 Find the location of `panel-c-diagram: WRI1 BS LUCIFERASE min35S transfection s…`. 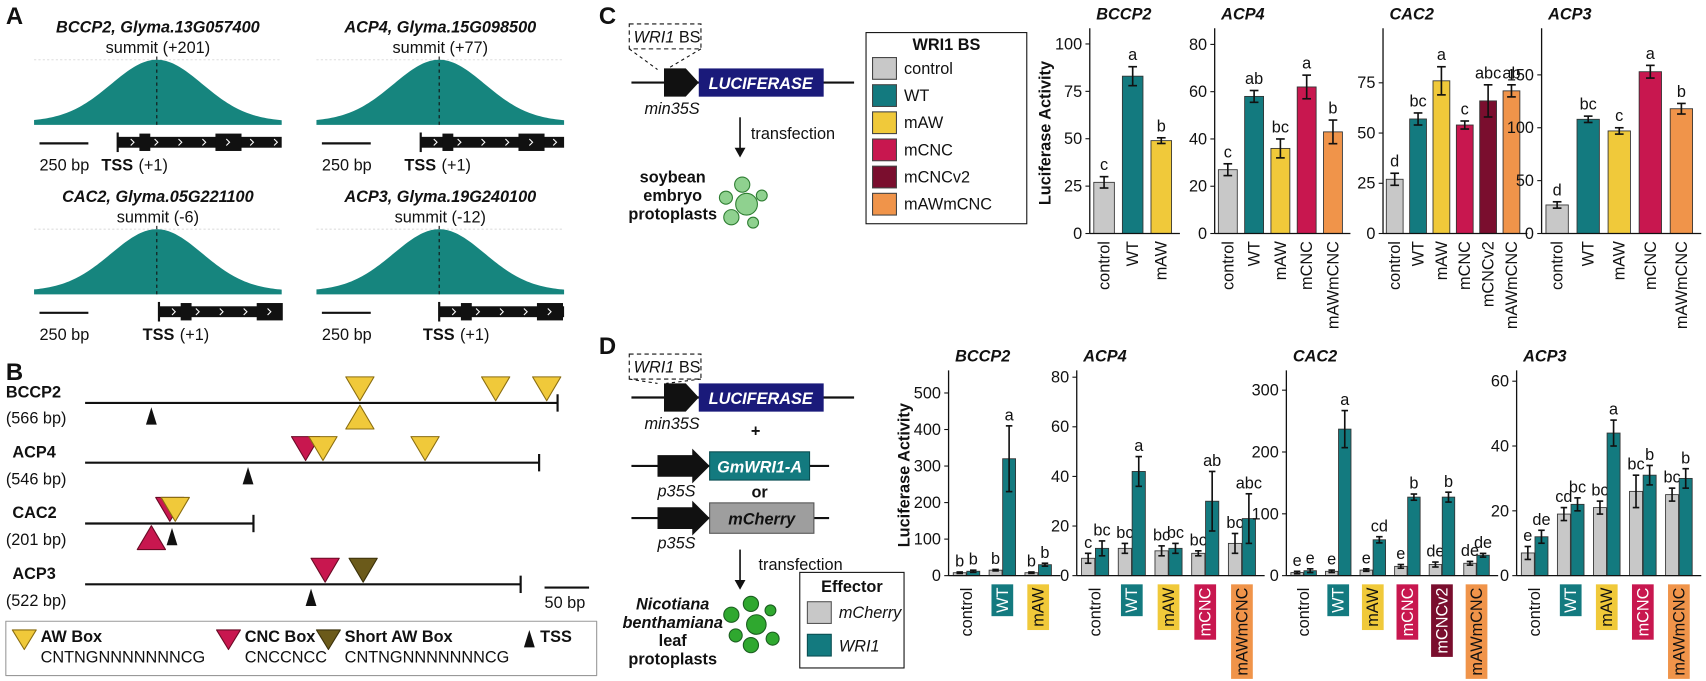

panel-c-diagram: WRI1 BS LUCIFERASE min35S transfection s… is located at coordinates (828, 126).